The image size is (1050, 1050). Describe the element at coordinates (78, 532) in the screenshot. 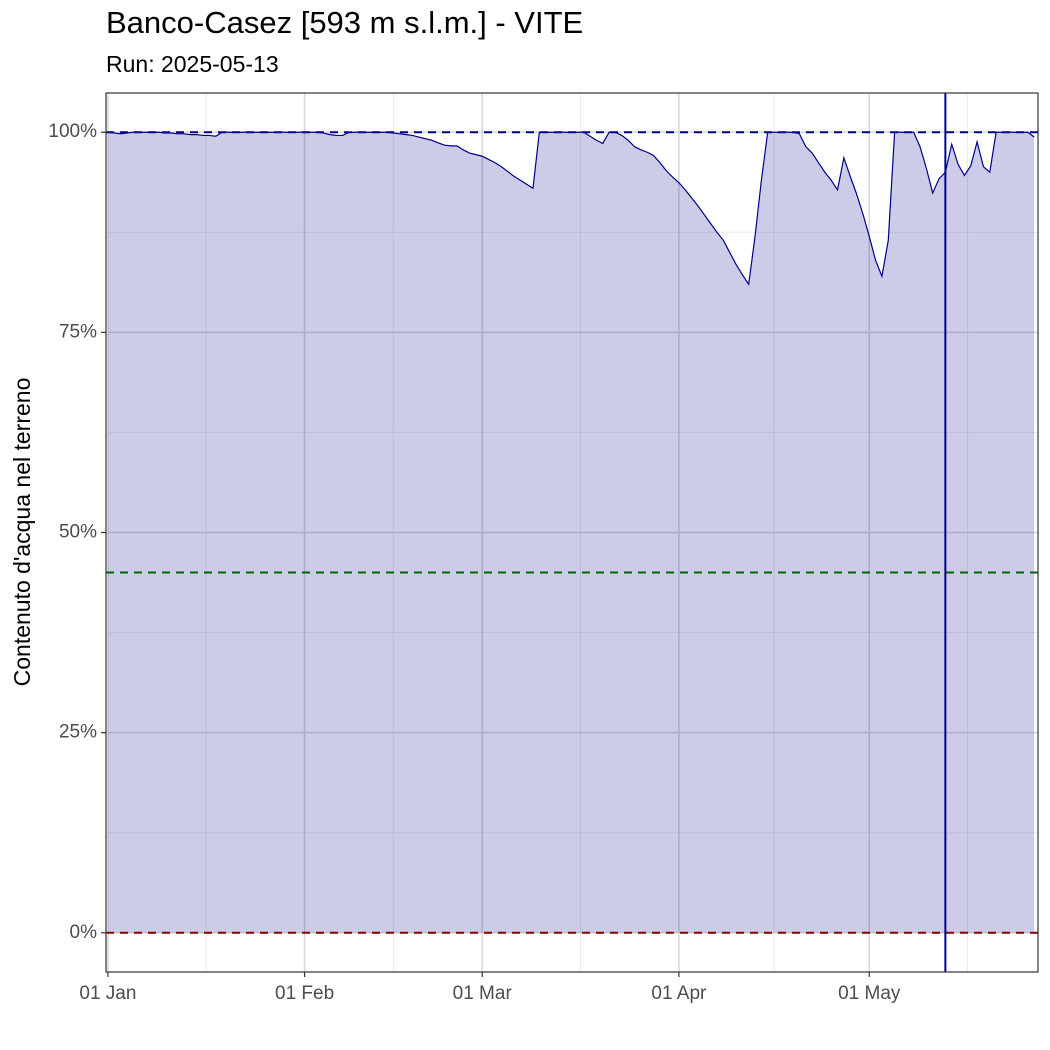

I see `y-tick-label: 50%` at that location.